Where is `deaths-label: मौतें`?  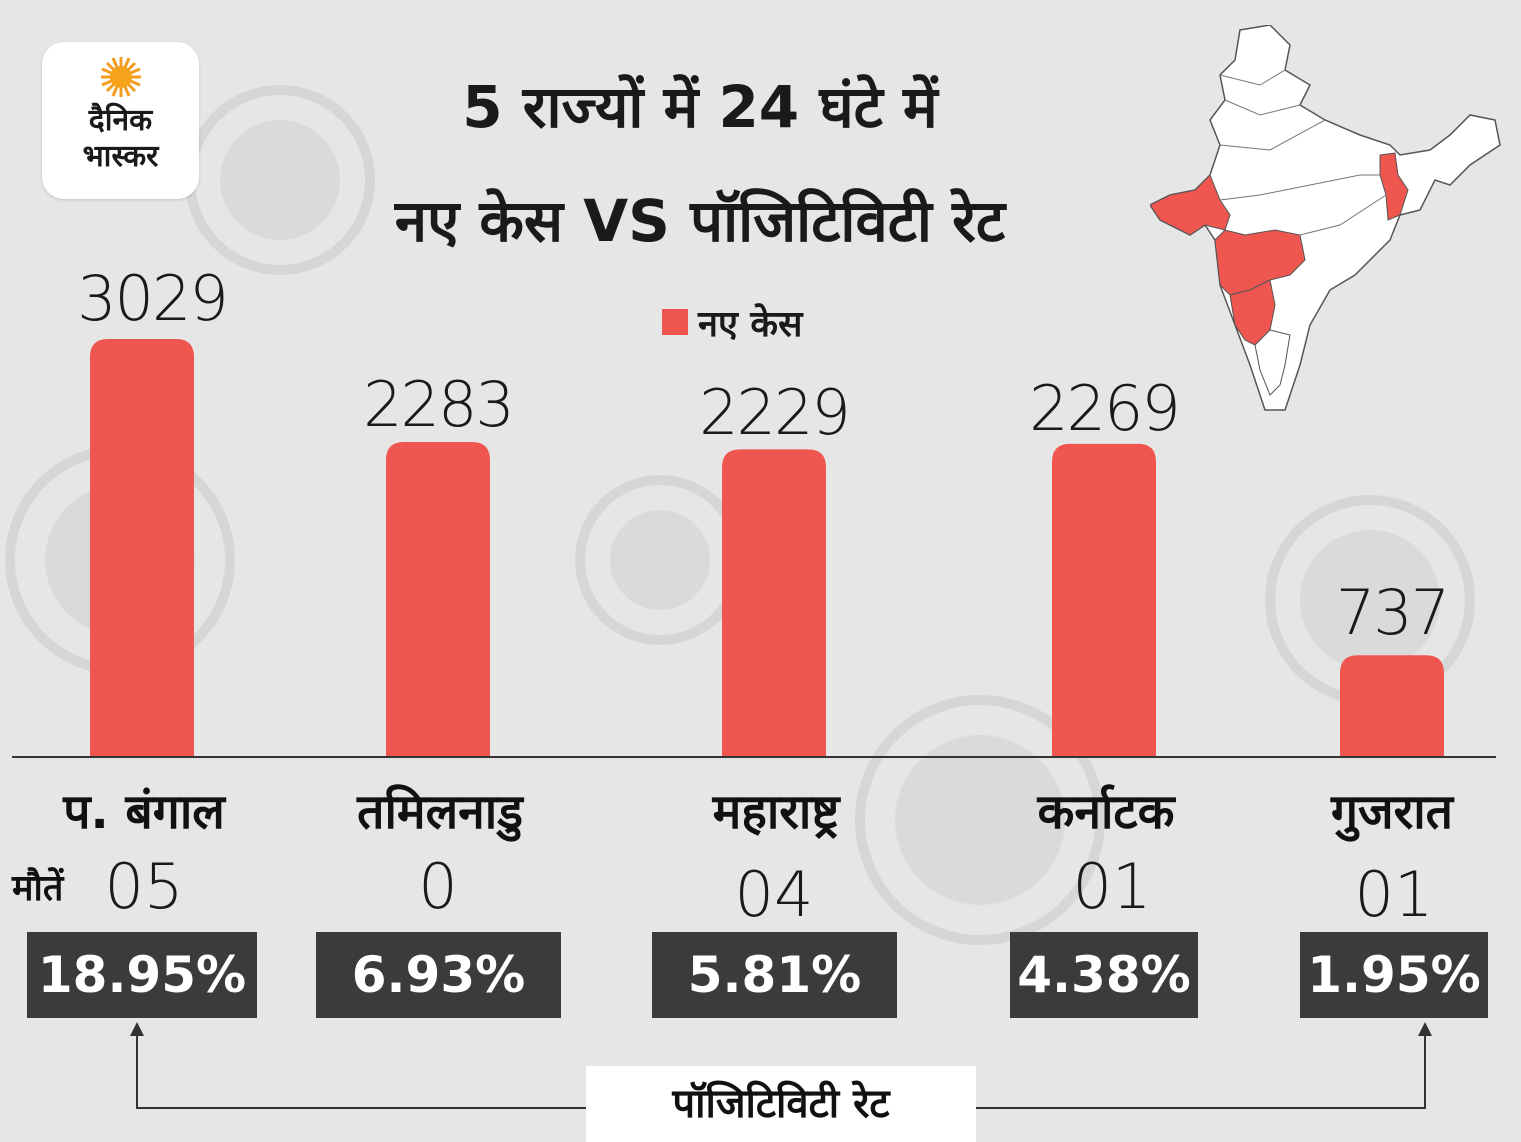
deaths-label: मौतें is located at coordinates (38, 888).